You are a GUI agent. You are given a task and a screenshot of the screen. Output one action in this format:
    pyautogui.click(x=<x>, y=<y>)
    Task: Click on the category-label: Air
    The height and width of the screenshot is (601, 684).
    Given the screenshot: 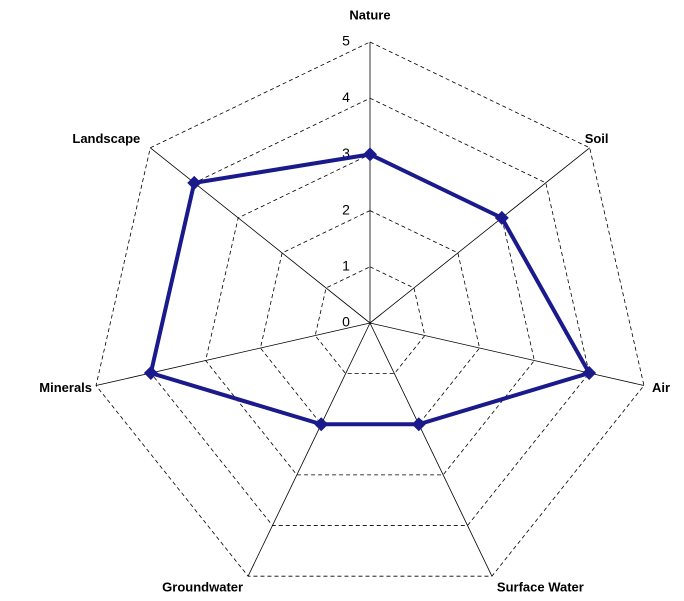 What is the action you would take?
    pyautogui.click(x=661, y=387)
    